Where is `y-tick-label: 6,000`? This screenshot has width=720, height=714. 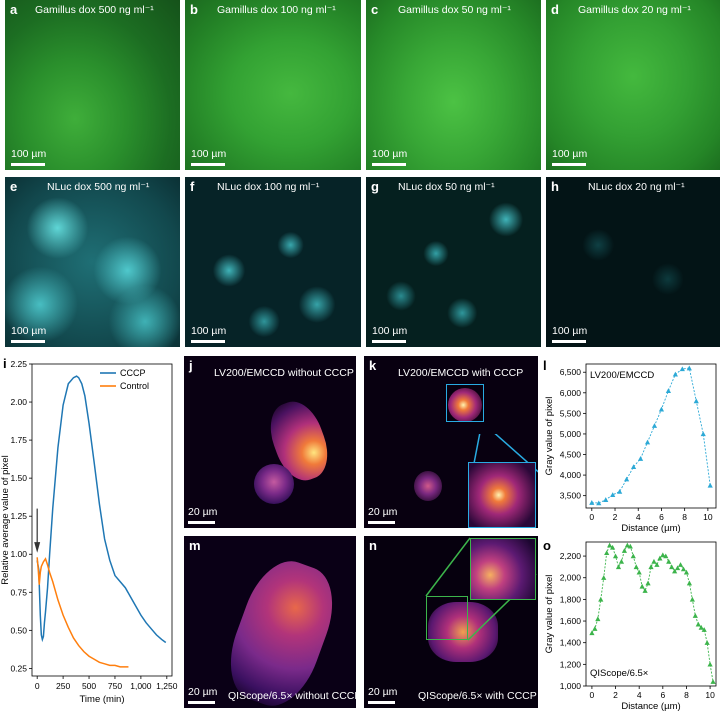 y-tick-label: 6,000 is located at coordinates (571, 393).